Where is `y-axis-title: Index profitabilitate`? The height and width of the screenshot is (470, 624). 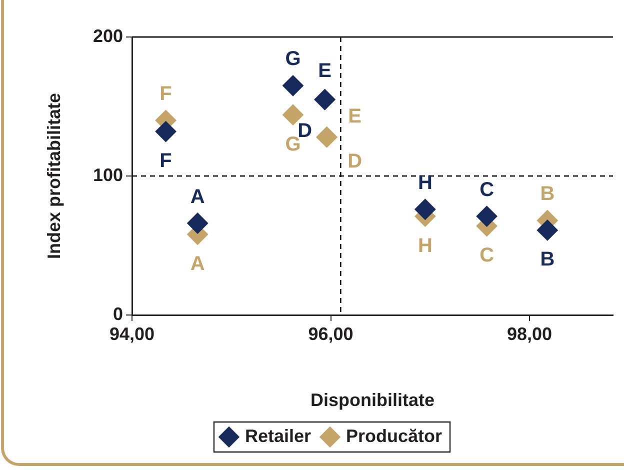
y-axis-title: Index profitabilitate is located at coordinates (54, 176).